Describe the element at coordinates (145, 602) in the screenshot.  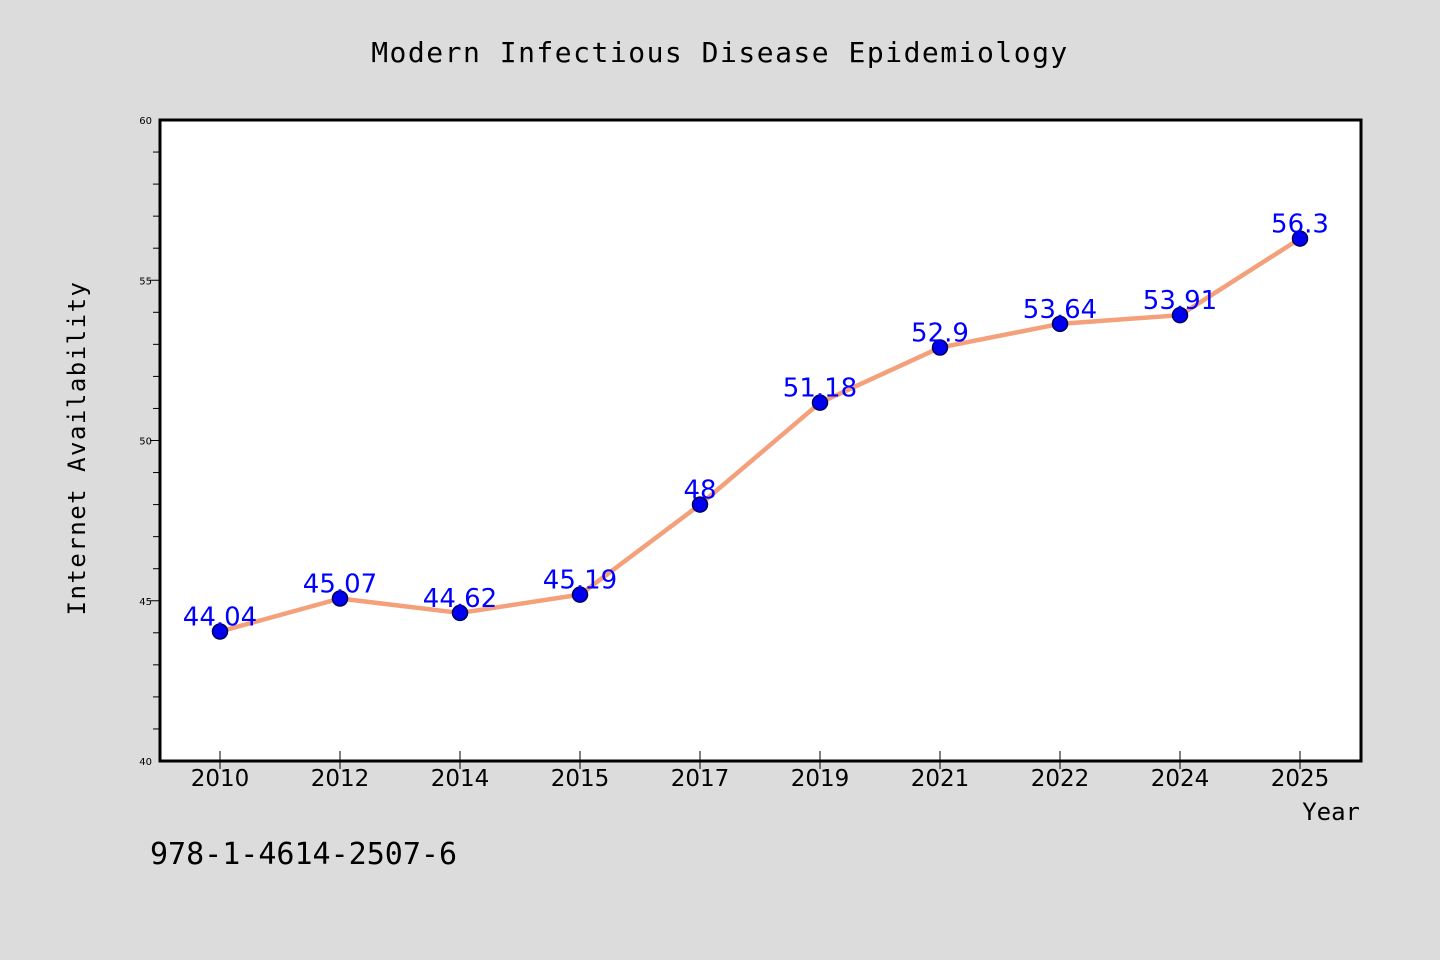
I see `y-tick-label: 45` at that location.